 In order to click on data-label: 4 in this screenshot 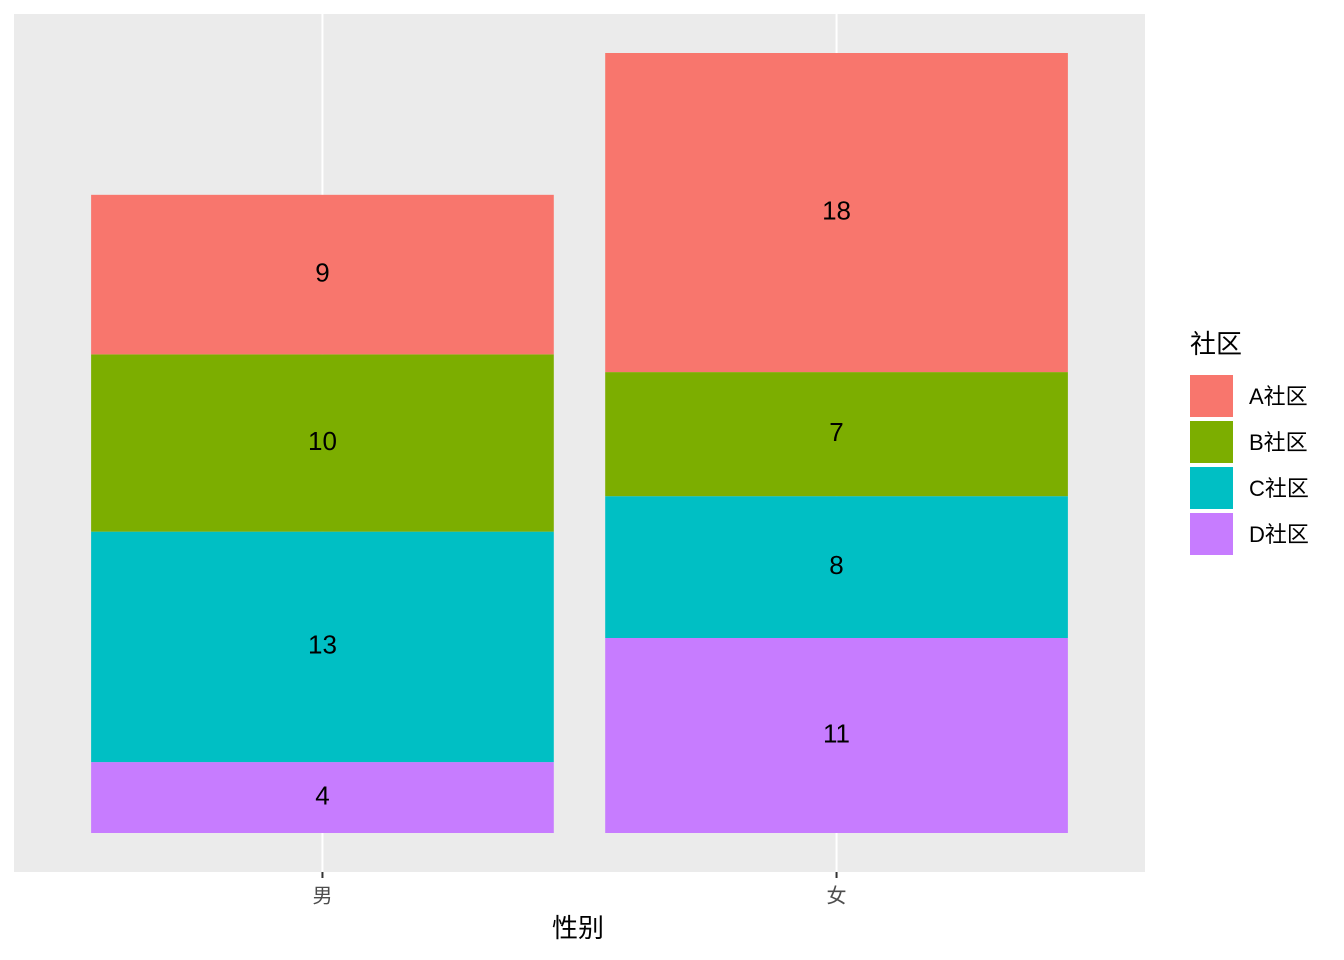, I will do `click(322, 795)`.